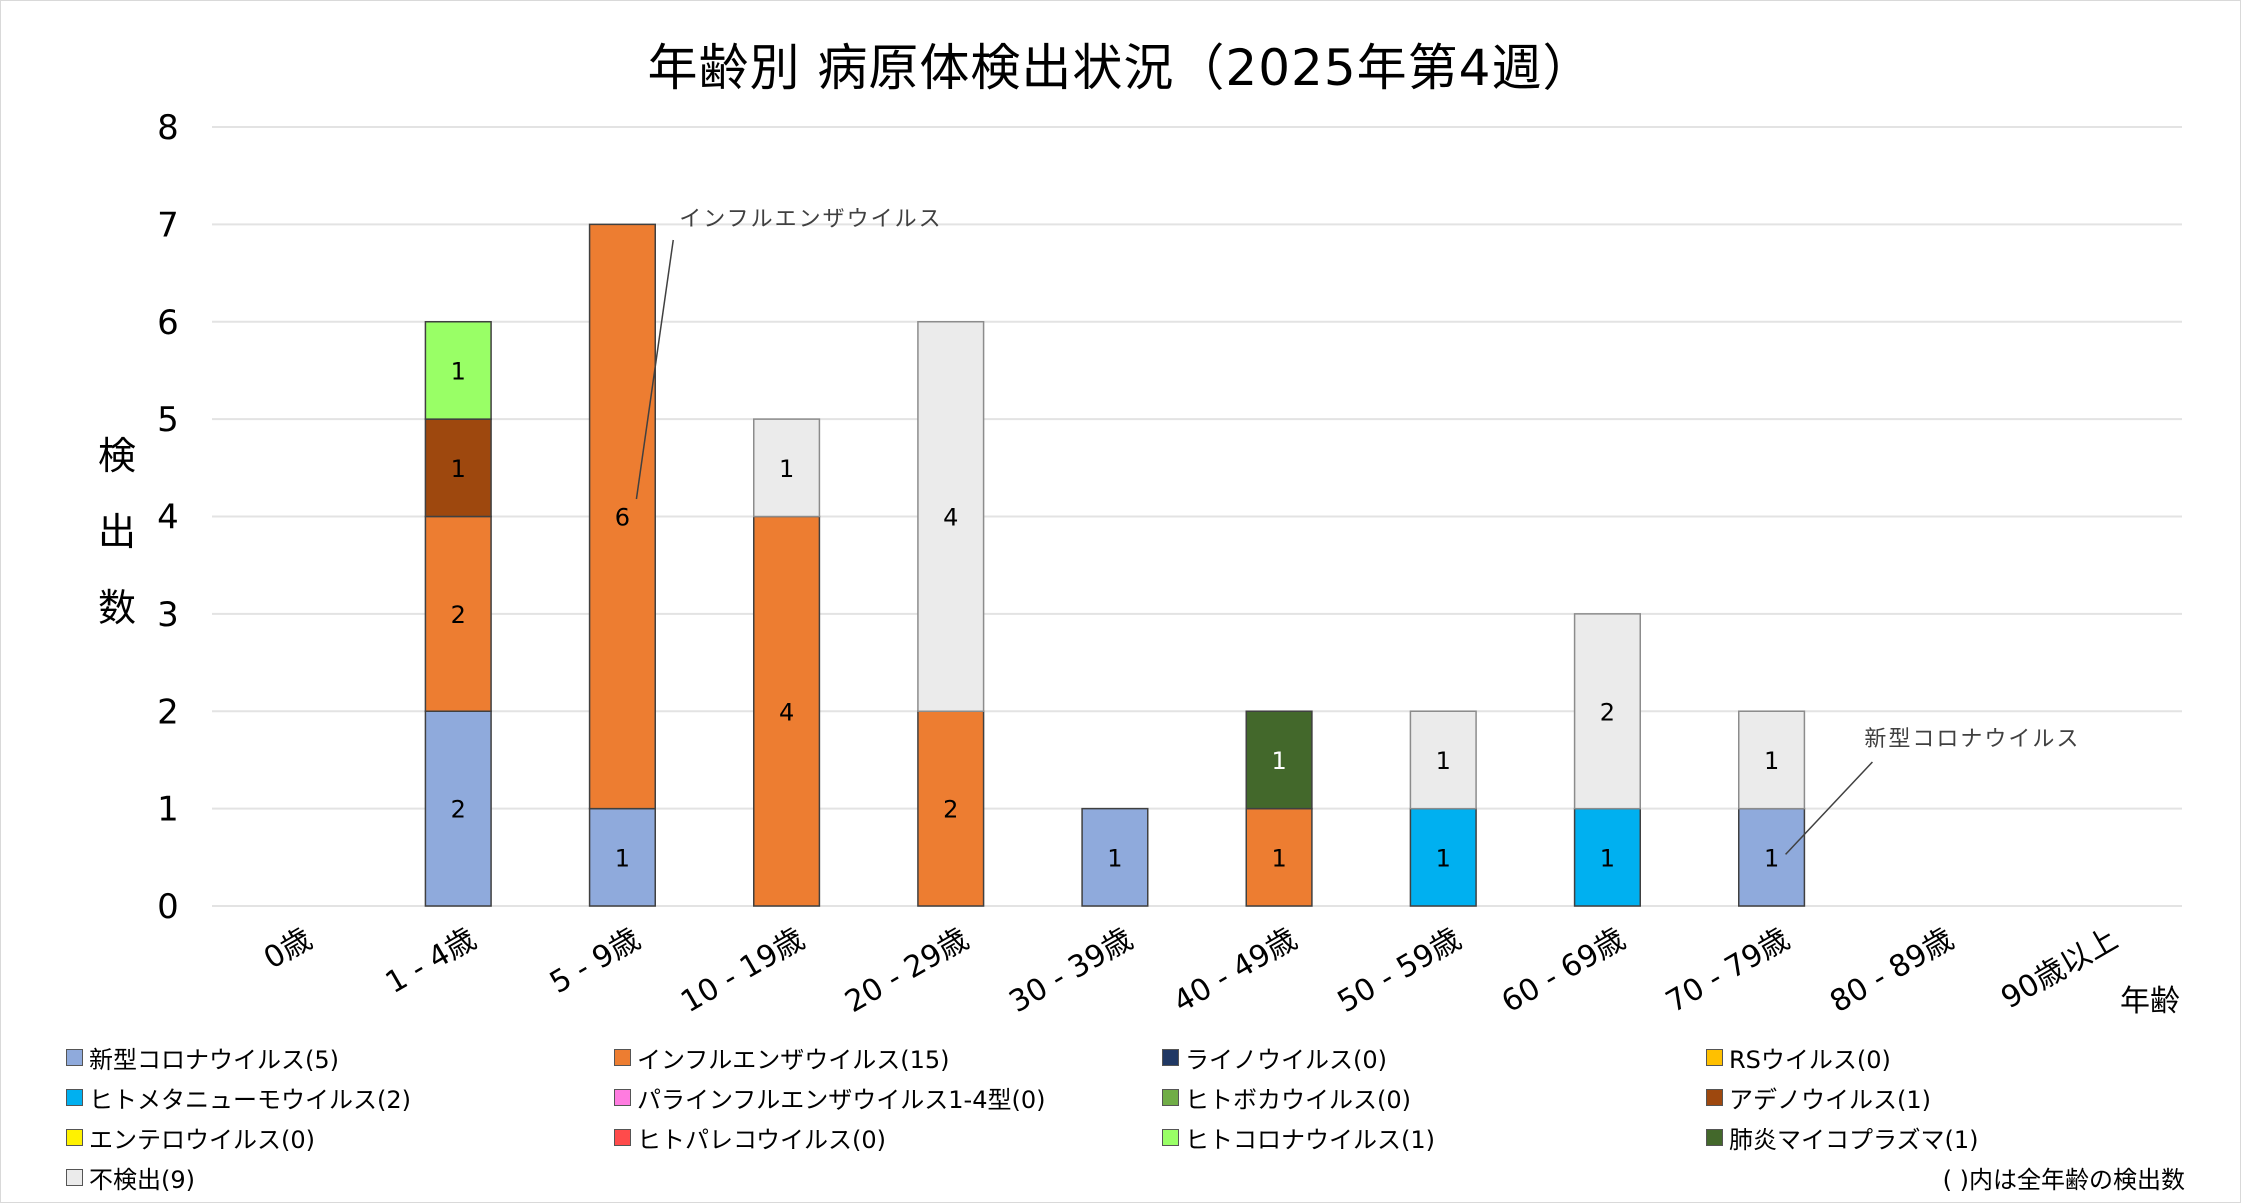  I want to click on legend-label: ヒトメタニューモウイルス(2), so click(250, 1100).